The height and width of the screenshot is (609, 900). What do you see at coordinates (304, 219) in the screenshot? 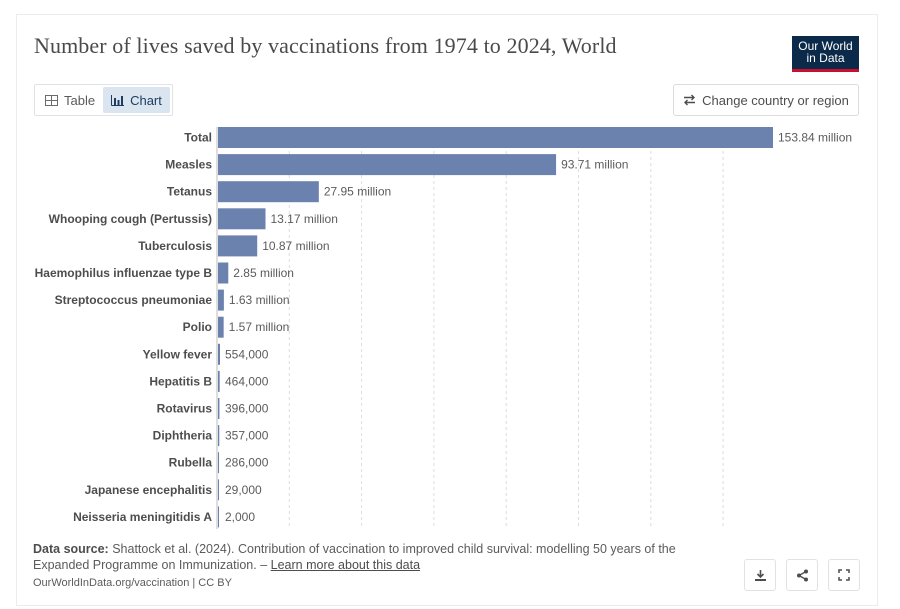
I see `value-label: 13.17 million` at bounding box center [304, 219].